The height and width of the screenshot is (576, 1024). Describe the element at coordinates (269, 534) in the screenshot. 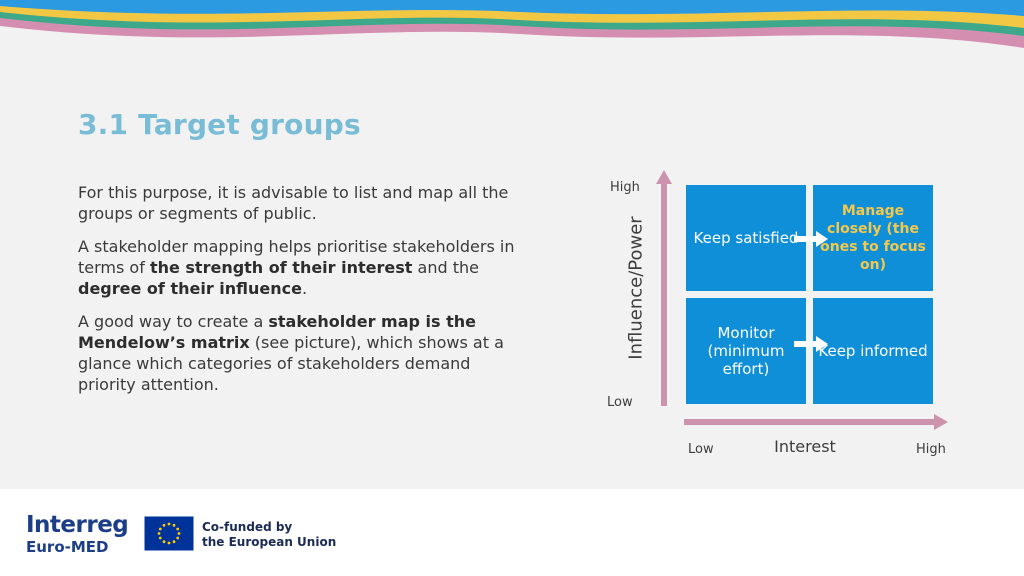

I see `eu-cofunded-text: Co-funded by the European Union` at that location.